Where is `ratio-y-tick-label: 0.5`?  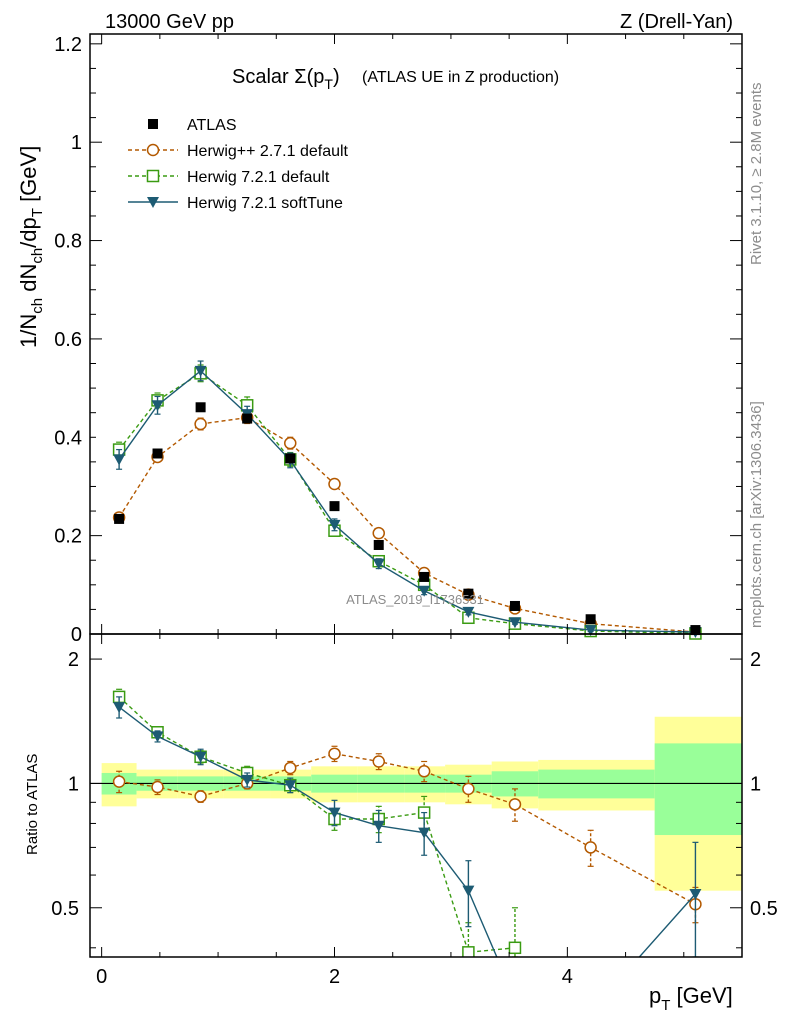
ratio-y-tick-label: 0.5 is located at coordinates (65, 909).